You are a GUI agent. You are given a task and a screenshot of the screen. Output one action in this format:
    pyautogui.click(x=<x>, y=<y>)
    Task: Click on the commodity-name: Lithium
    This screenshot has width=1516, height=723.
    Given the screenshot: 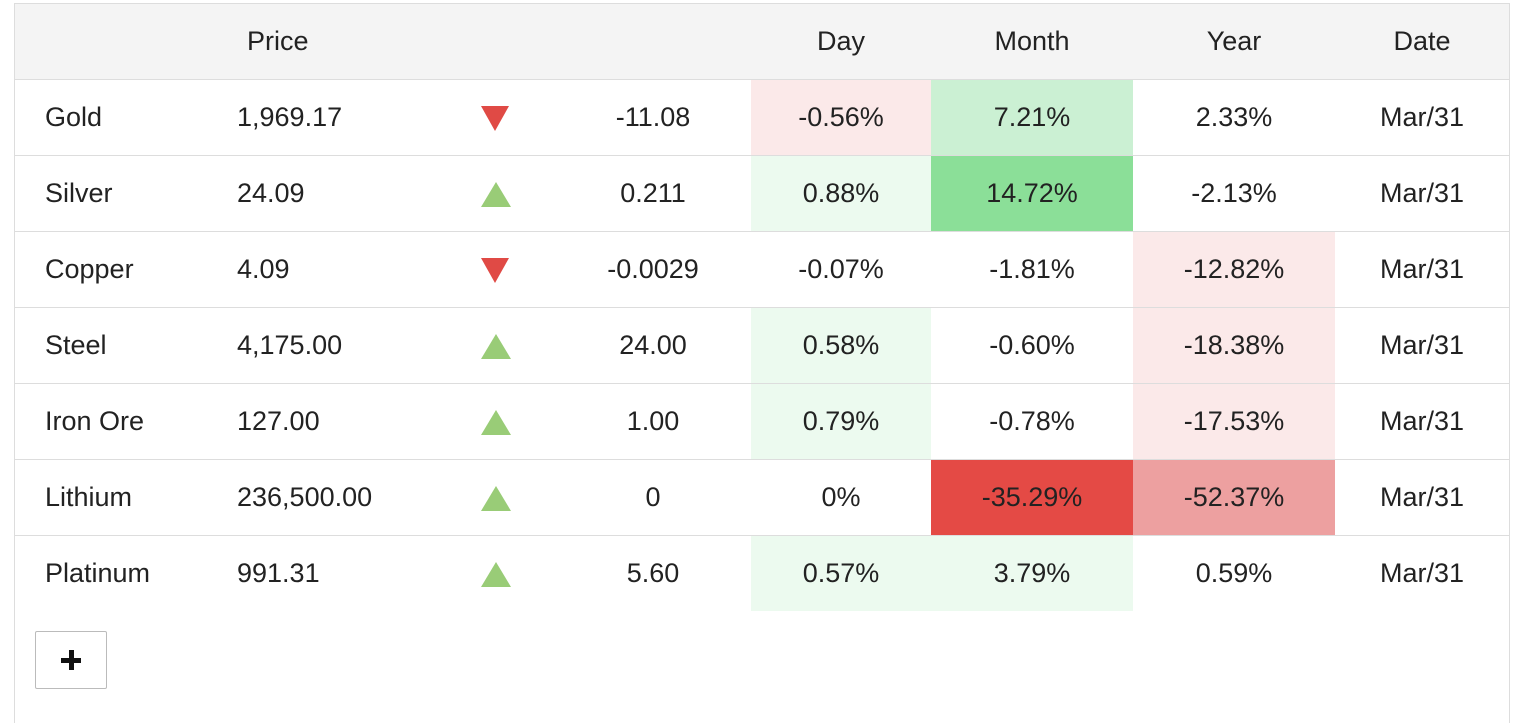 What is the action you would take?
    pyautogui.click(x=119, y=497)
    